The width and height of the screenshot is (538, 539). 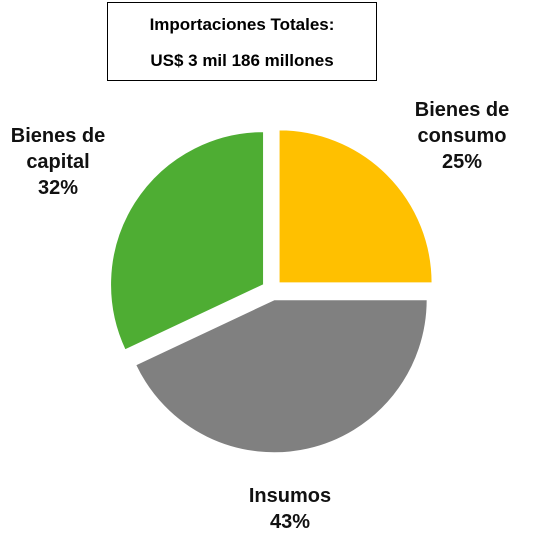 What do you see at coordinates (242, 24) in the screenshot?
I see `chart-title: Importaciones Totales:` at bounding box center [242, 24].